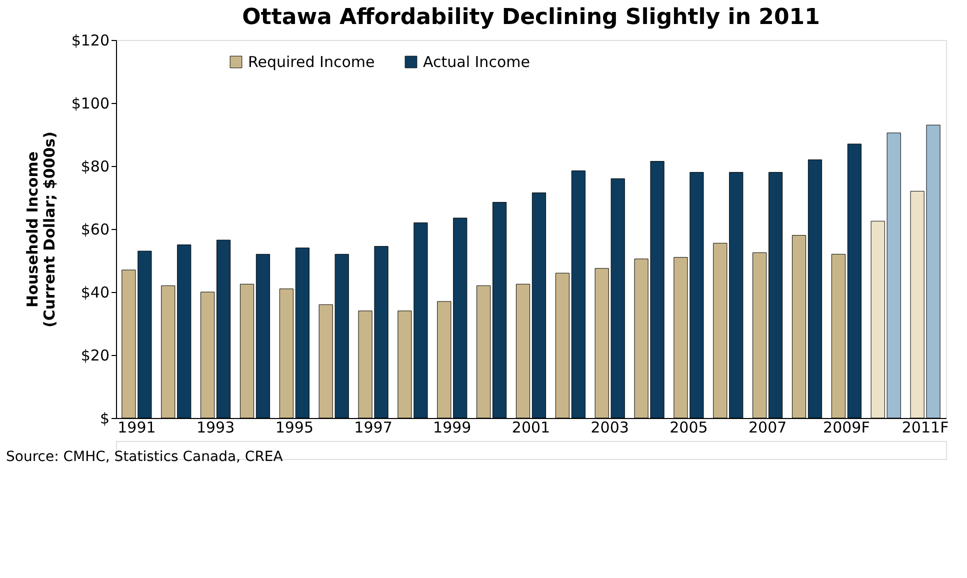 This screenshot has width=967, height=578. I want to click on y-axis-title: Household Income (Current Dollar; $000s), so click(40, 230).